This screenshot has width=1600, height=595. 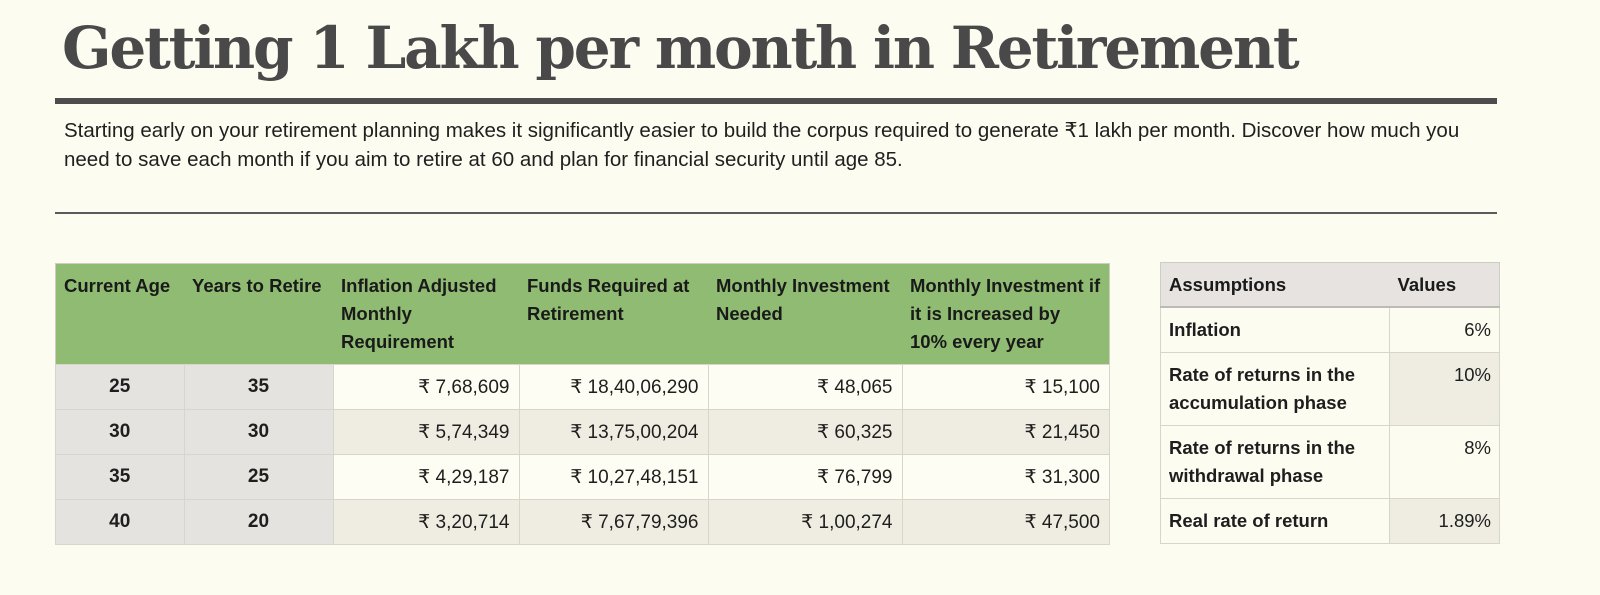 What do you see at coordinates (805, 477) in the screenshot?
I see `cell-monthly-investment: ₹ 76,799` at bounding box center [805, 477].